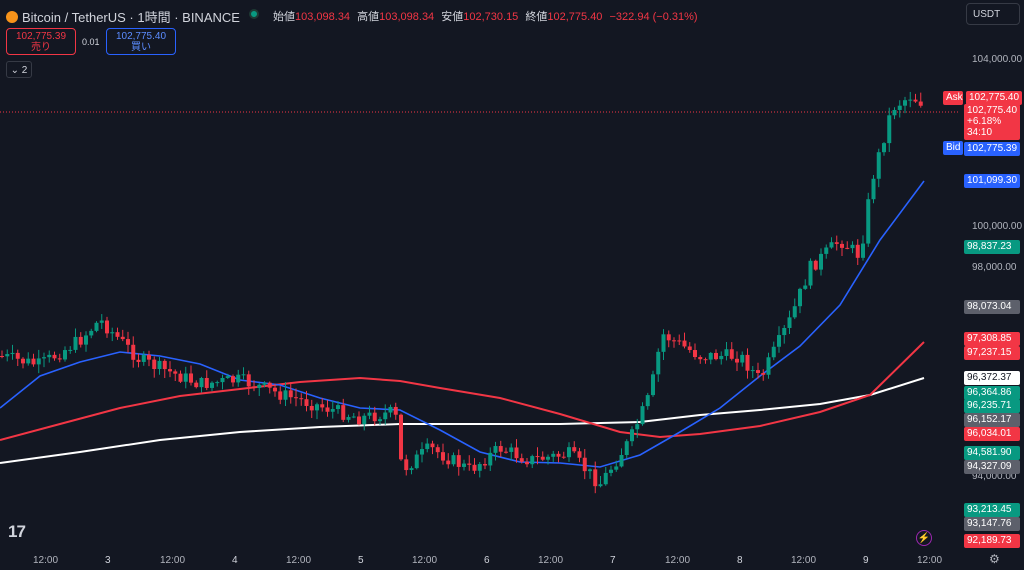 This screenshot has height=570, width=1024. Describe the element at coordinates (992, 122) in the screenshot. I see `price-tag: 102,775.40 +6.18% 34:10` at that location.